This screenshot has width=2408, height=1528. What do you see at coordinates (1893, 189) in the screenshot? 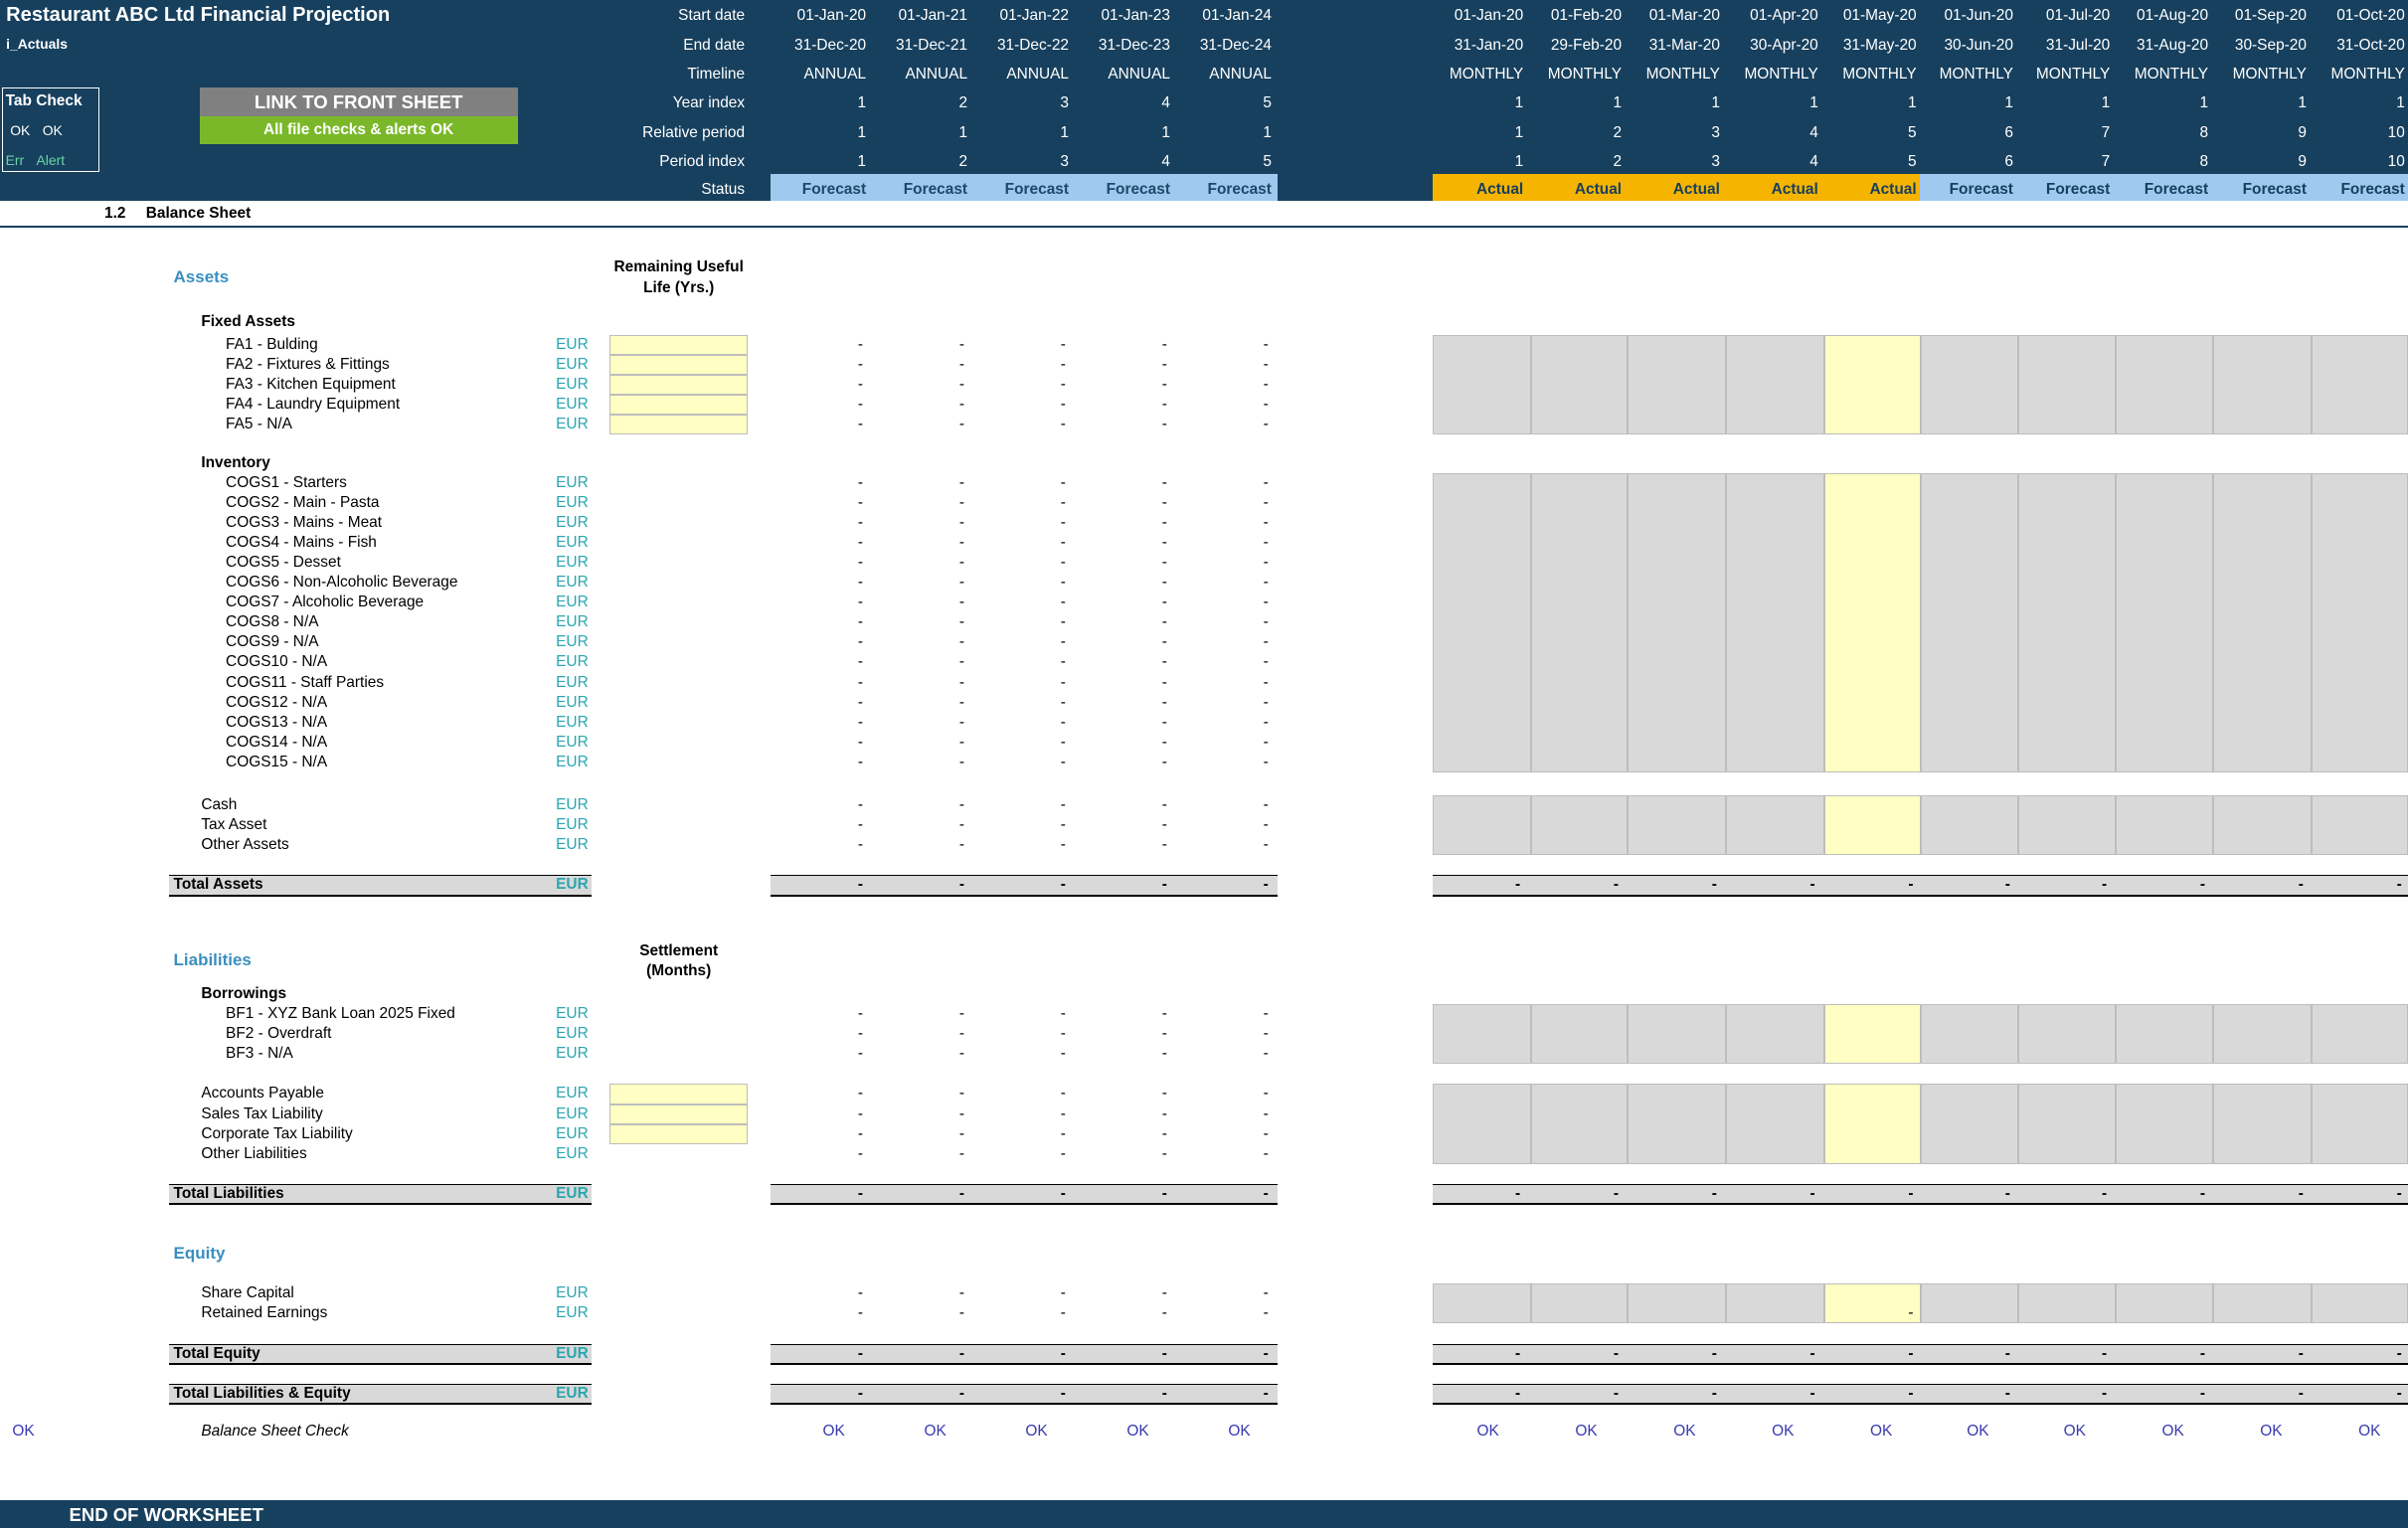
I see `monthly-status-cell: Actual` at bounding box center [1893, 189].